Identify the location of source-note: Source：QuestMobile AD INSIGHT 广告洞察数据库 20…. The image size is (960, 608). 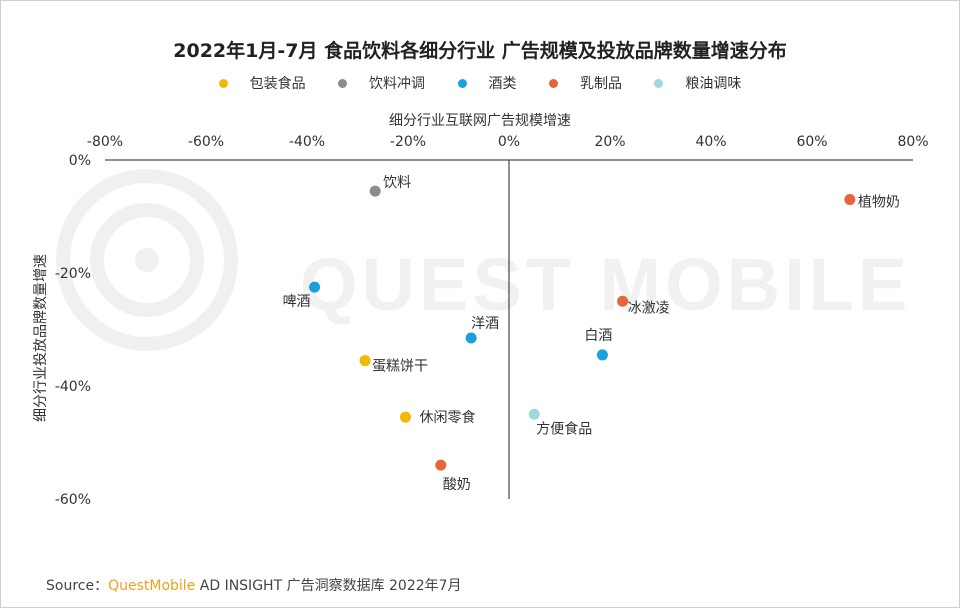
(254, 585).